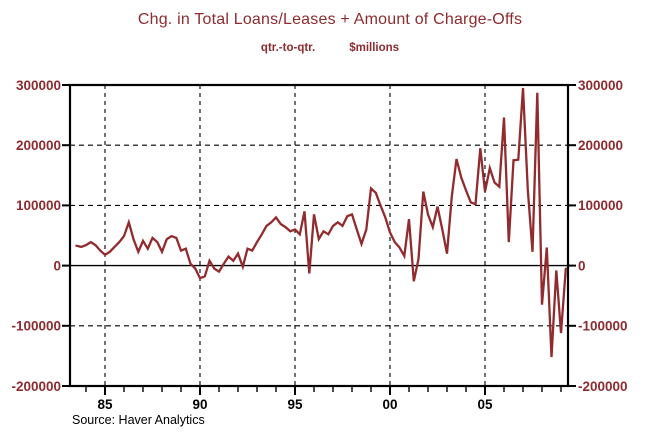  Describe the element at coordinates (582, 265) in the screenshot. I see `y-tick-label-right: 0` at that location.